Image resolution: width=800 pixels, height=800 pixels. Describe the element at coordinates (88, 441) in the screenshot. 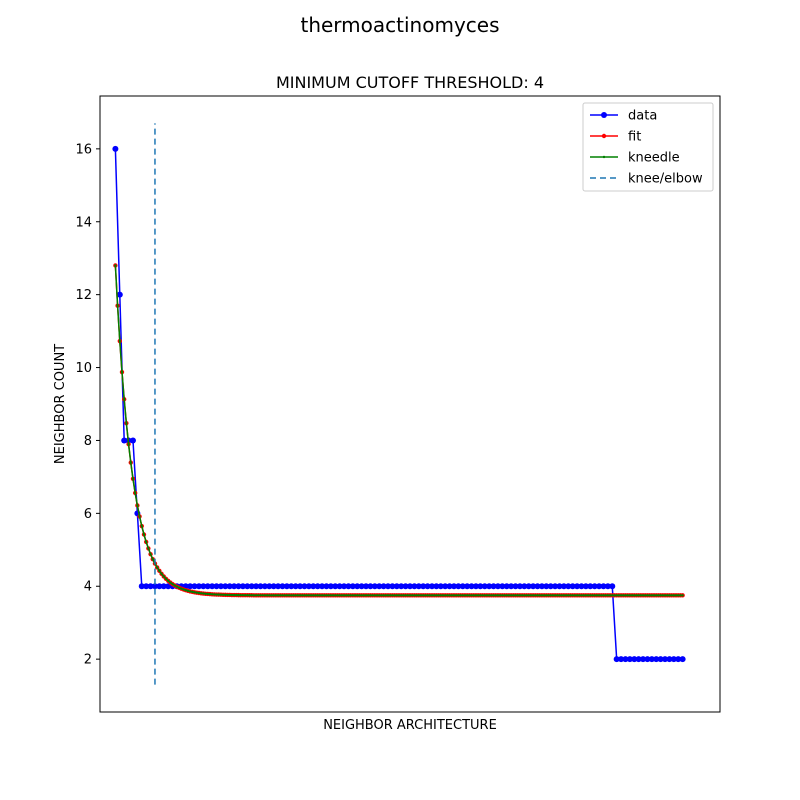

I see `y-tick-label-8: 8` at that location.